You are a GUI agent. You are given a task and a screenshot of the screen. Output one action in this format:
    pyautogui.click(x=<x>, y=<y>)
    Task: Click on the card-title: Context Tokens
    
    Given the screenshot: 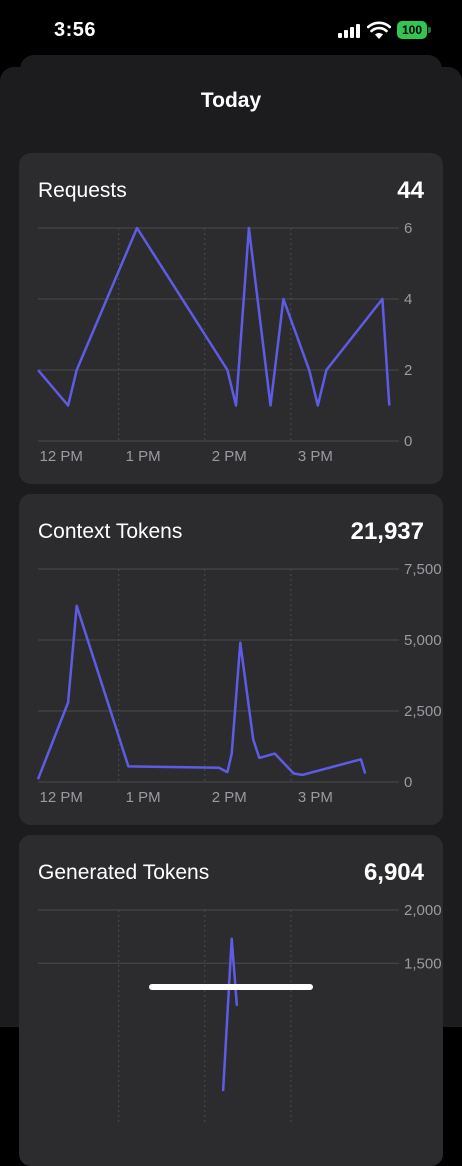 What is the action you would take?
    pyautogui.click(x=110, y=531)
    